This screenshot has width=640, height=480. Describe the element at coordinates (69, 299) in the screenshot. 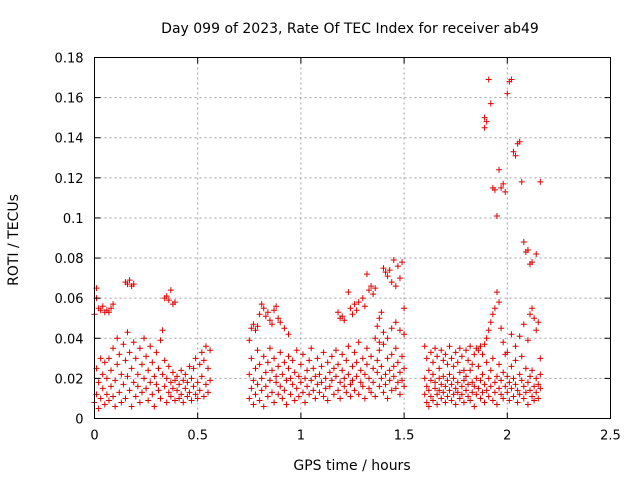

I see `y-tick-label: 0.06` at that location.